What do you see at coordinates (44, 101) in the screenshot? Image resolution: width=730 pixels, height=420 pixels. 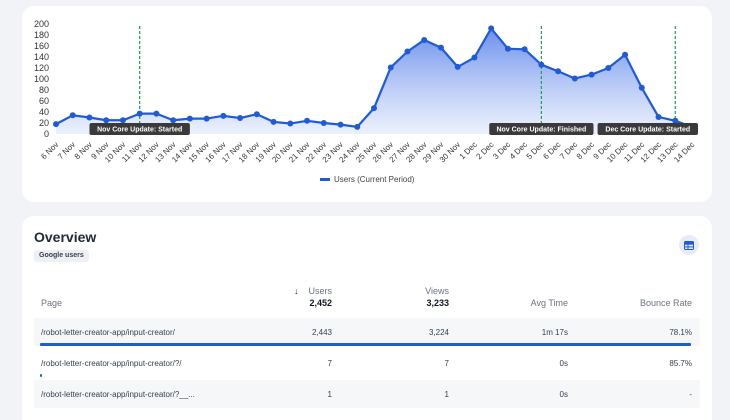 I see `y-tick-label: 60` at bounding box center [44, 101].